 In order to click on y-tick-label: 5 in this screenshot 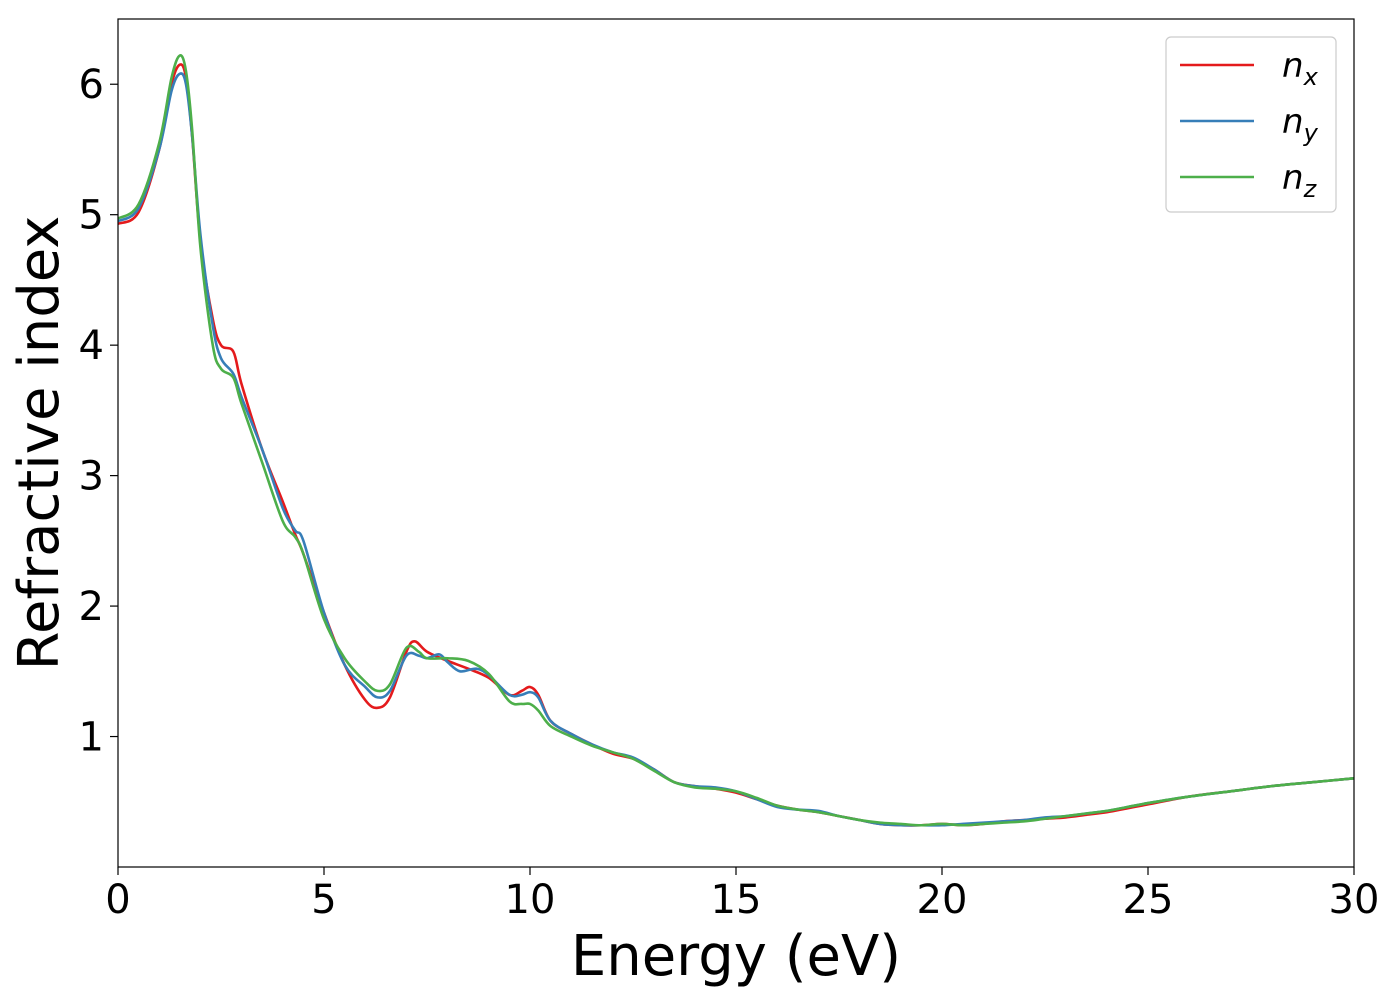, I will do `click(91, 216)`.